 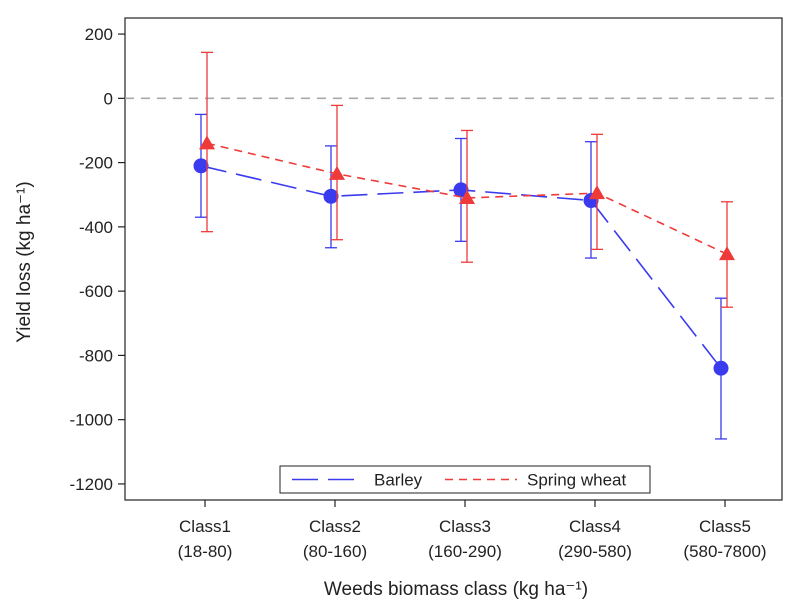 I want to click on series-line, so click(x=467, y=198).